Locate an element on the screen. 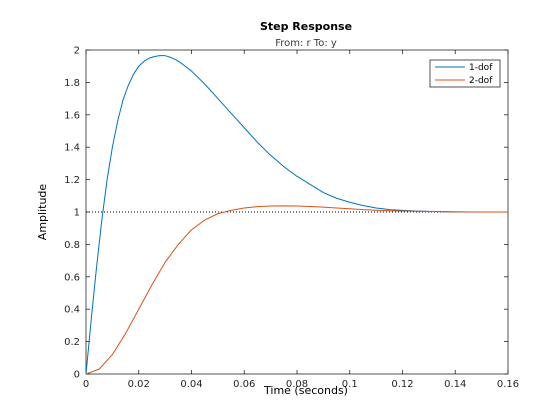 This screenshot has height=420, width=560. y-tick-label: 2 is located at coordinates (77, 51).